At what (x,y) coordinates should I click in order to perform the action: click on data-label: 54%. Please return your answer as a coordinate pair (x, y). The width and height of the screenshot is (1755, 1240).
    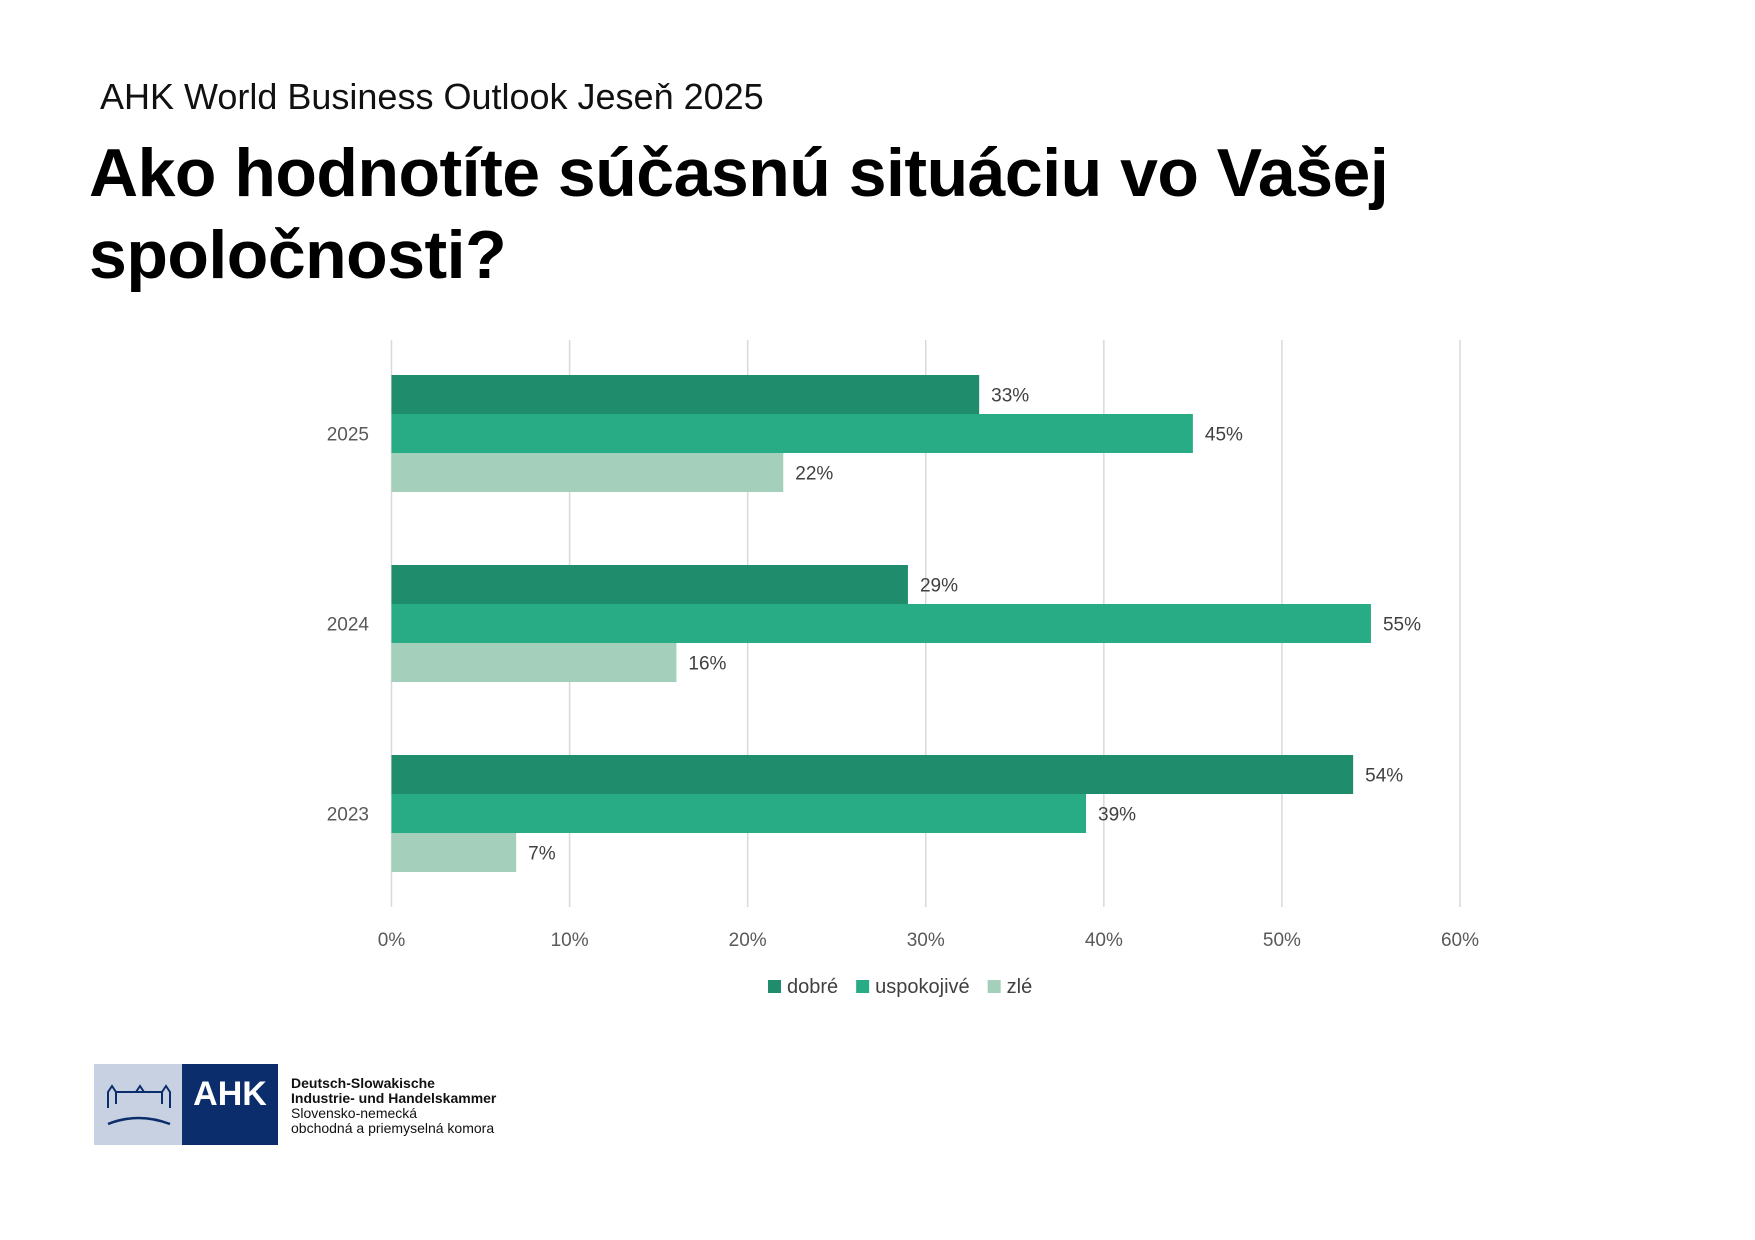
    Looking at the image, I should click on (1384, 776).